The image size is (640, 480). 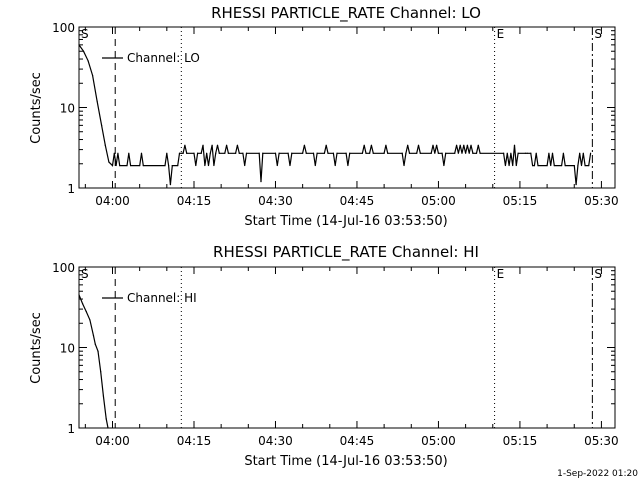 What do you see at coordinates (598, 274) in the screenshot?
I see `marker-label: S` at bounding box center [598, 274].